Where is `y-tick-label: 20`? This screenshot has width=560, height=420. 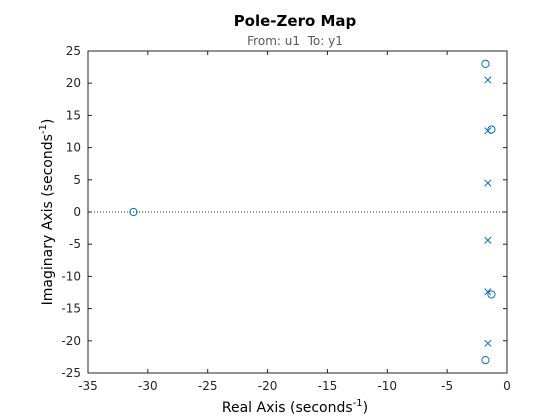
y-tick-label: 20 is located at coordinates (73, 83).